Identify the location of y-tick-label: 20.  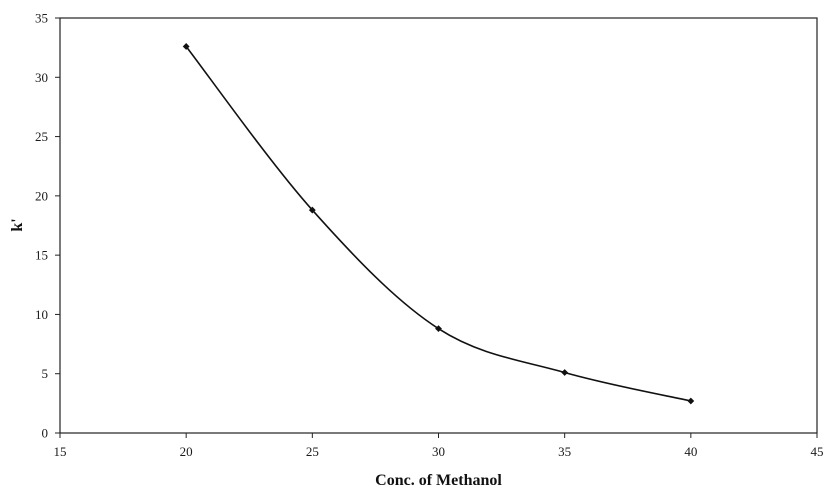
(41, 195).